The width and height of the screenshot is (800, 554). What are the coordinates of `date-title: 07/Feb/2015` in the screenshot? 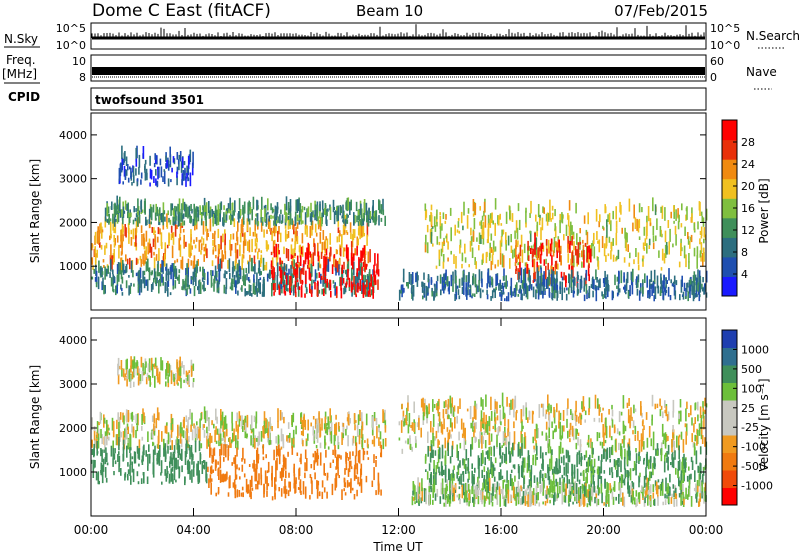 It's located at (661, 11).